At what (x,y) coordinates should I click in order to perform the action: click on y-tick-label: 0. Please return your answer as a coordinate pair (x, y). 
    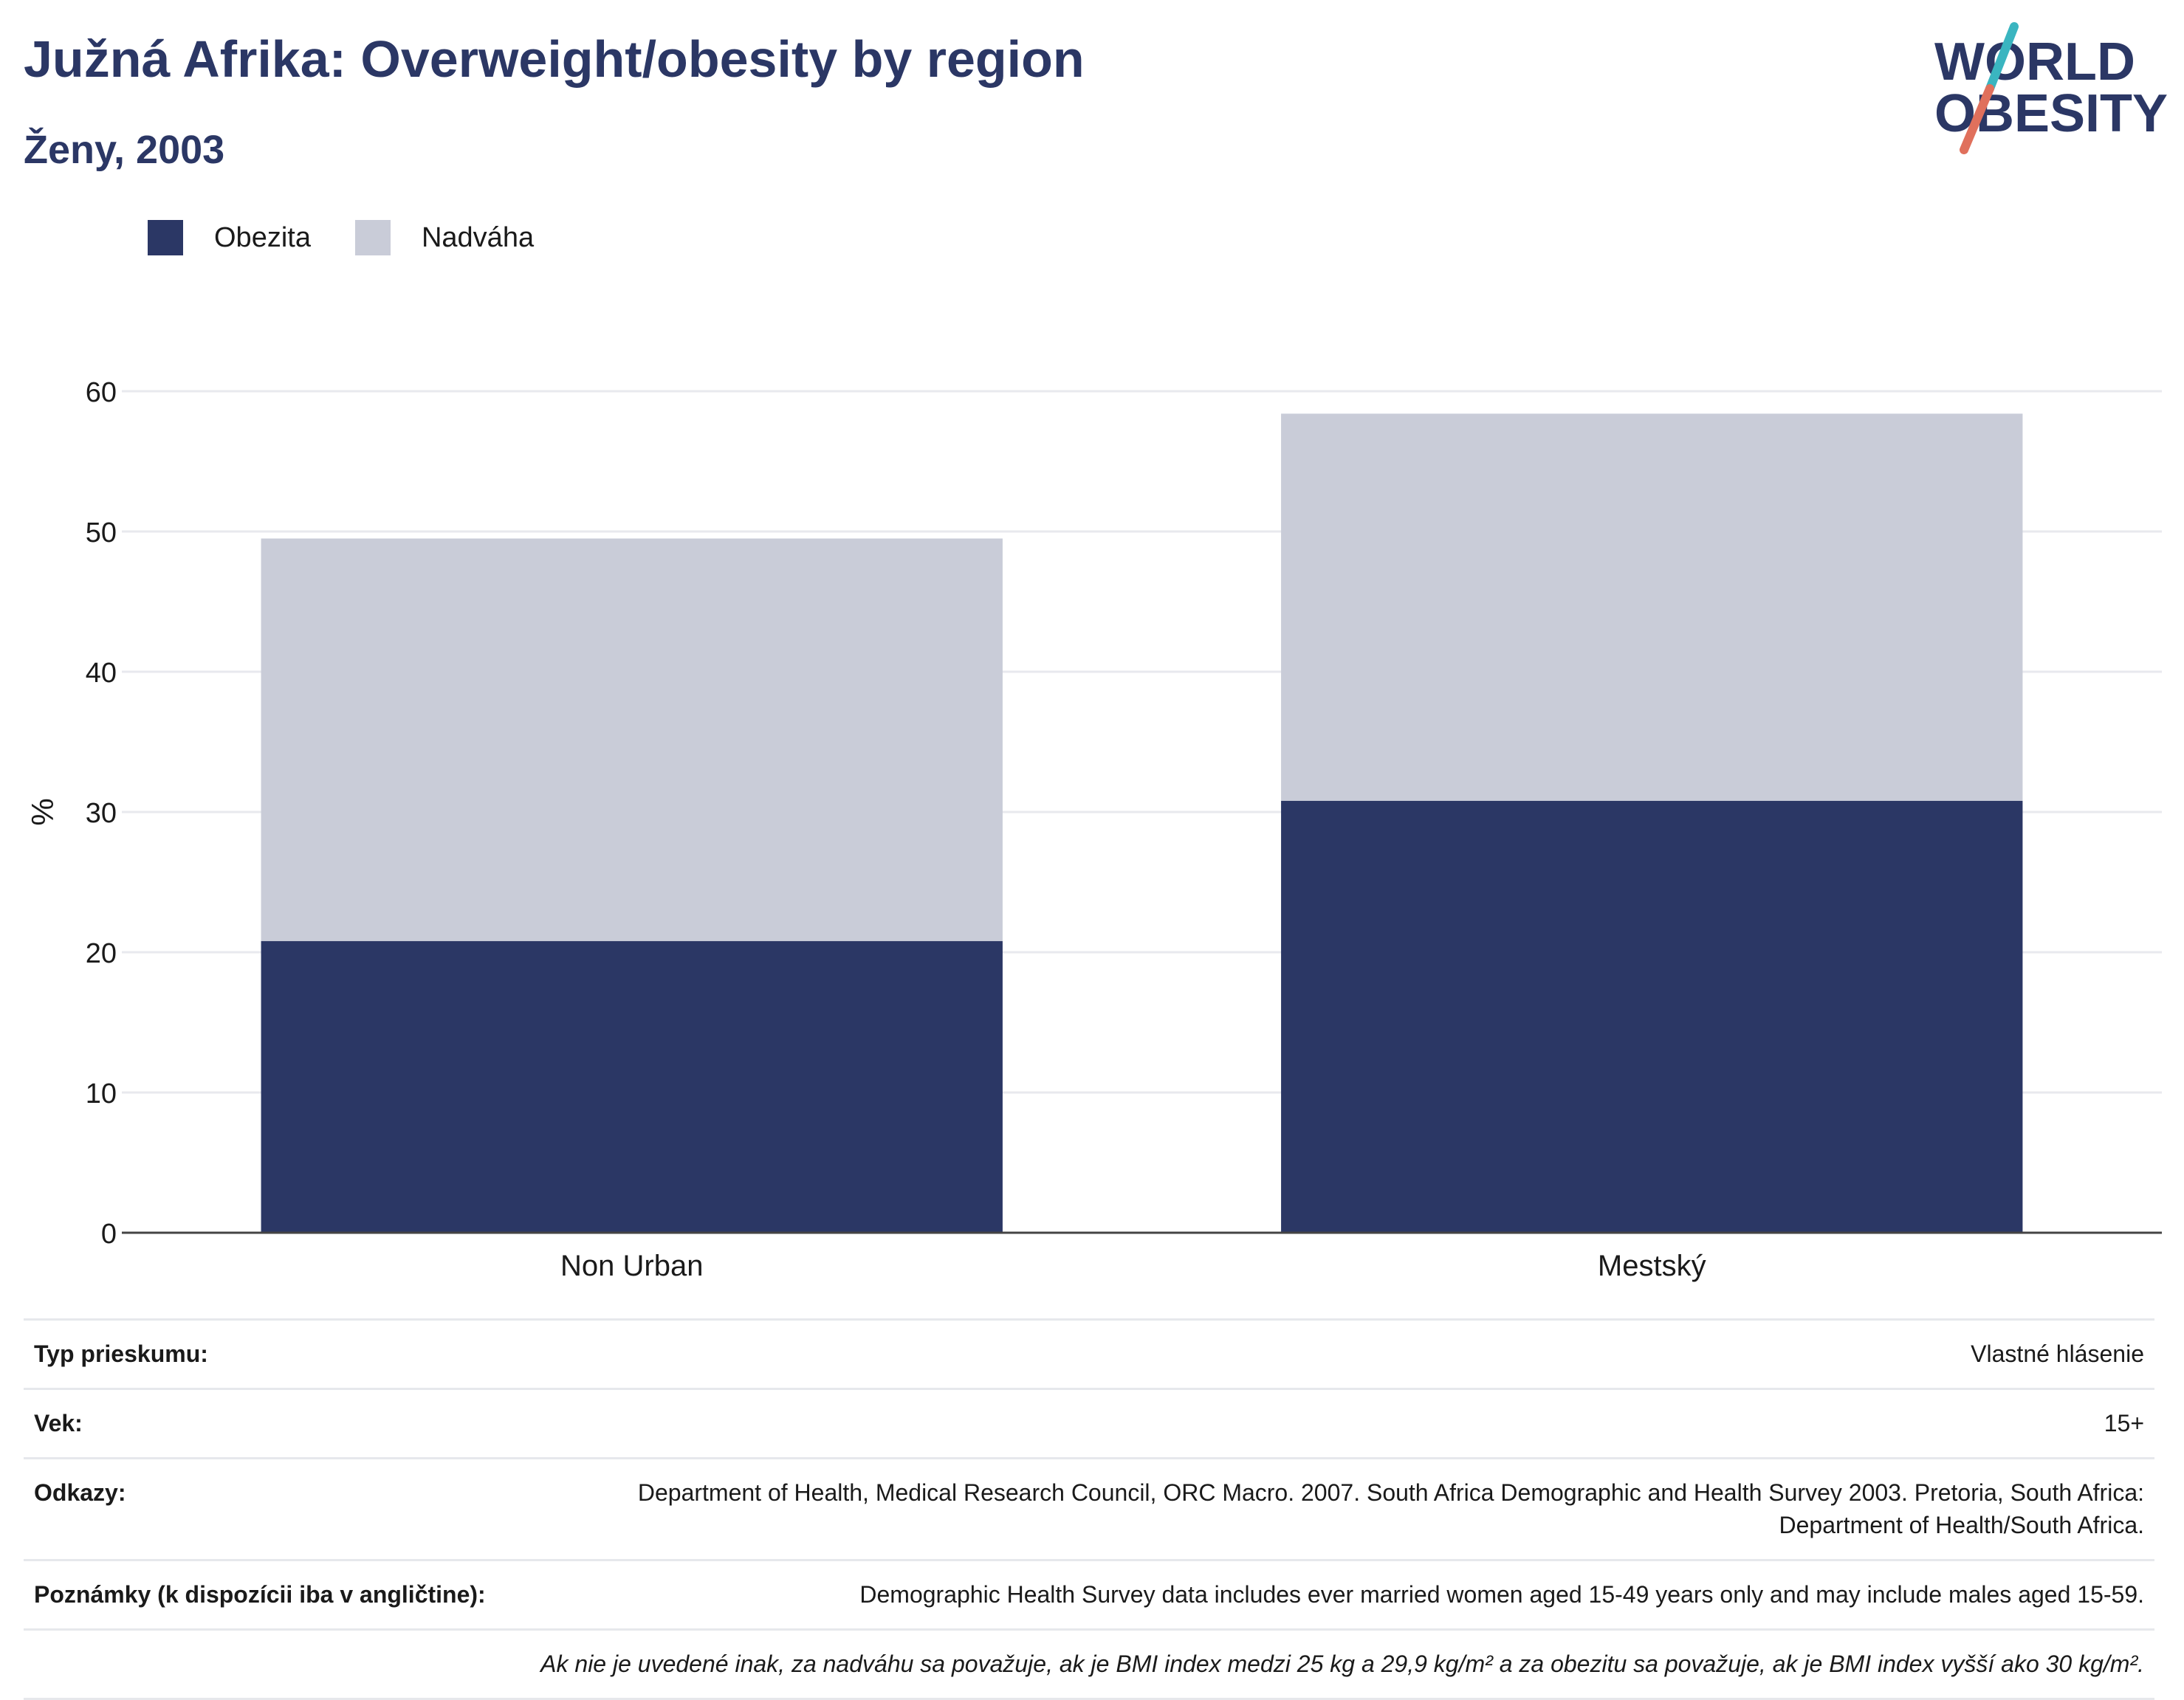
    Looking at the image, I should click on (109, 1234).